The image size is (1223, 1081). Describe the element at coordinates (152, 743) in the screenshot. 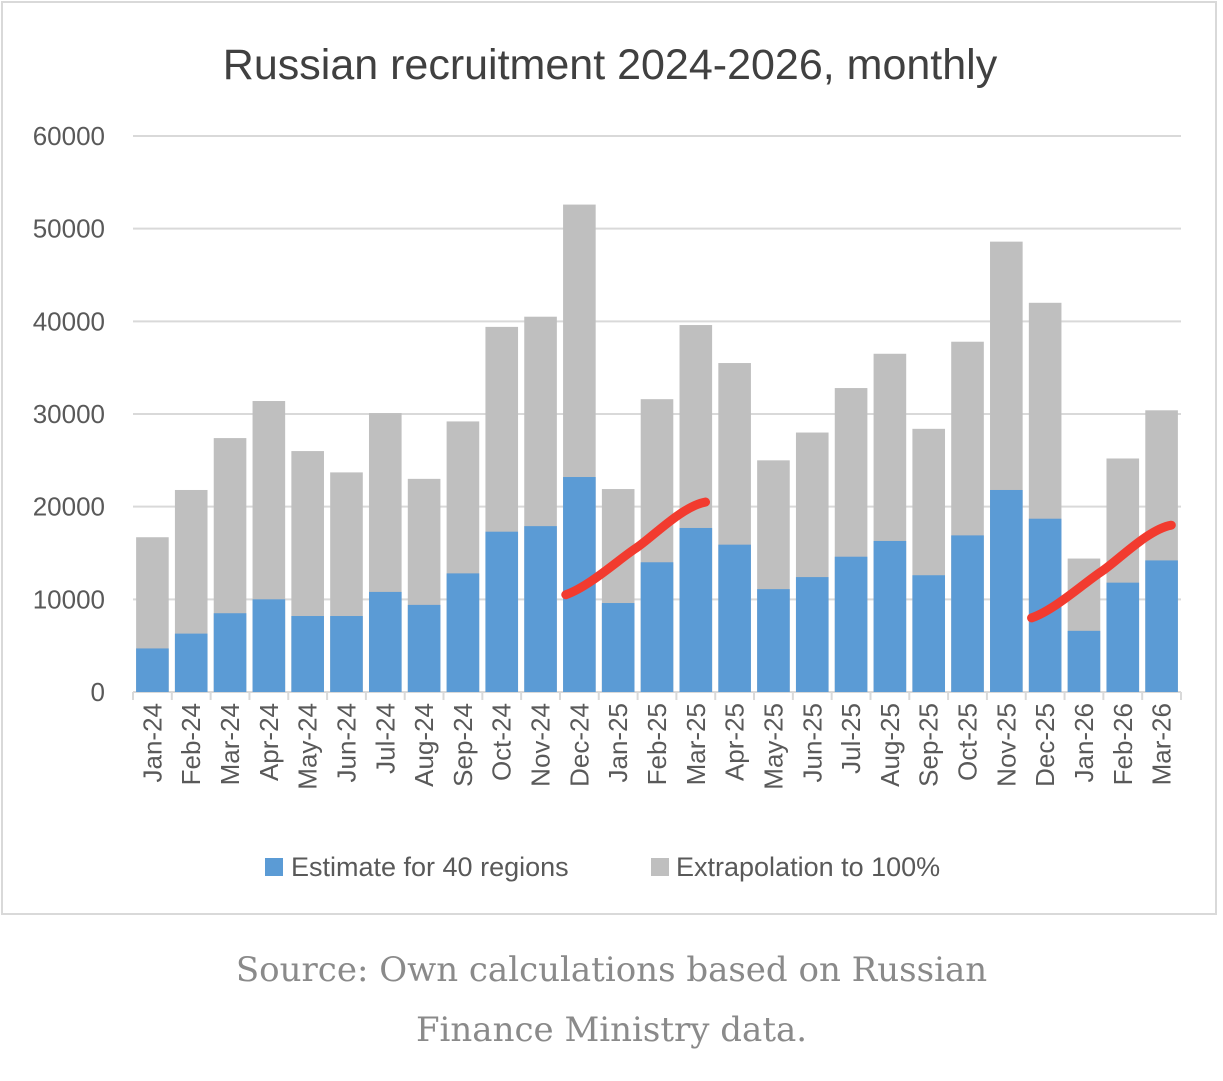

I see `x-tick-label: Jan-24` at that location.